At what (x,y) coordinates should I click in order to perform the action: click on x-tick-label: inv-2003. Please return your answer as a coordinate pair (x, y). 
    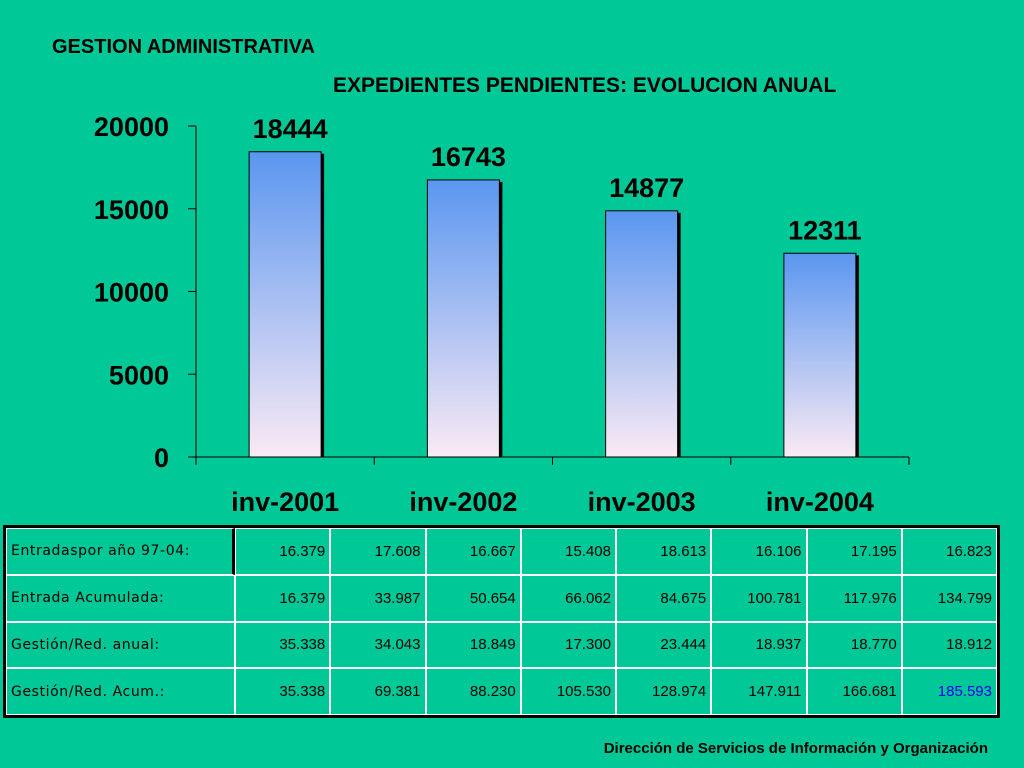
    Looking at the image, I should click on (642, 502).